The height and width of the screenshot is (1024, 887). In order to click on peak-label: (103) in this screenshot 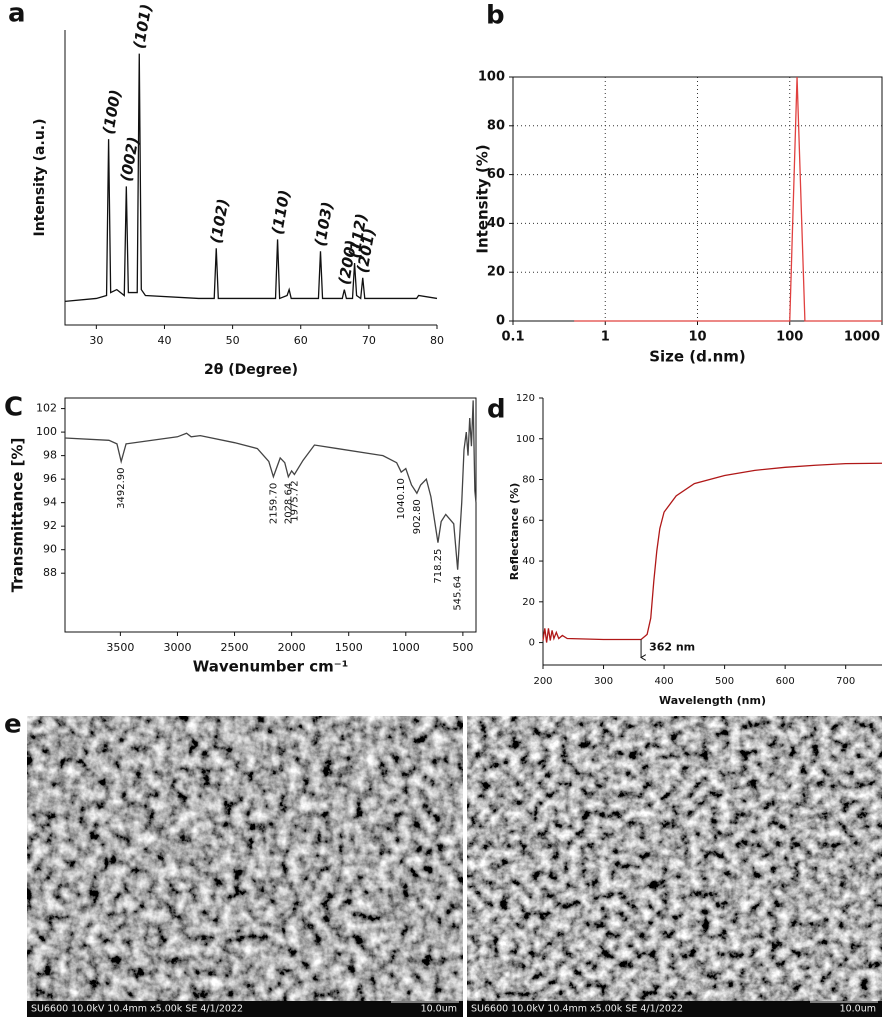, I will do `click(324, 223)`.